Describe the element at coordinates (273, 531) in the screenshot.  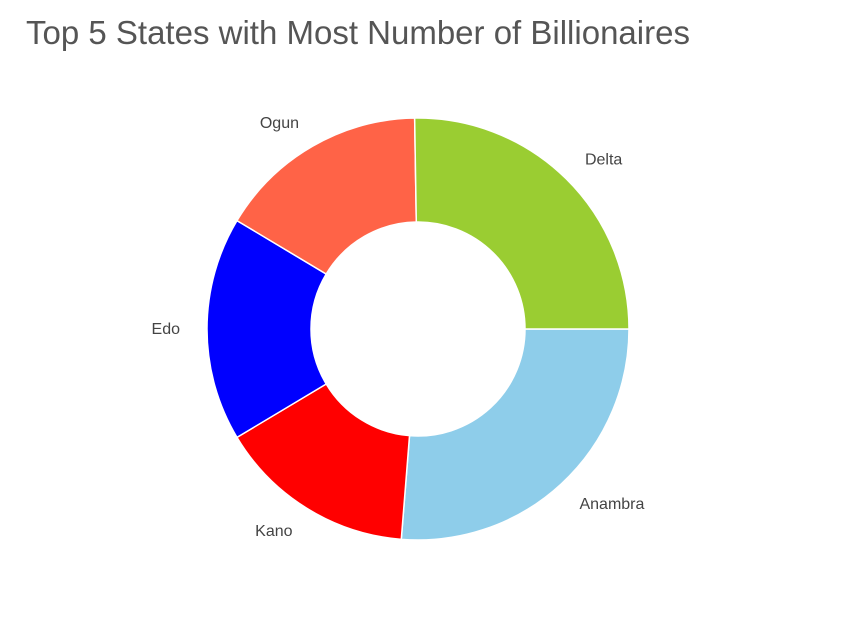
I see `slice-label-kano: Kano` at that location.